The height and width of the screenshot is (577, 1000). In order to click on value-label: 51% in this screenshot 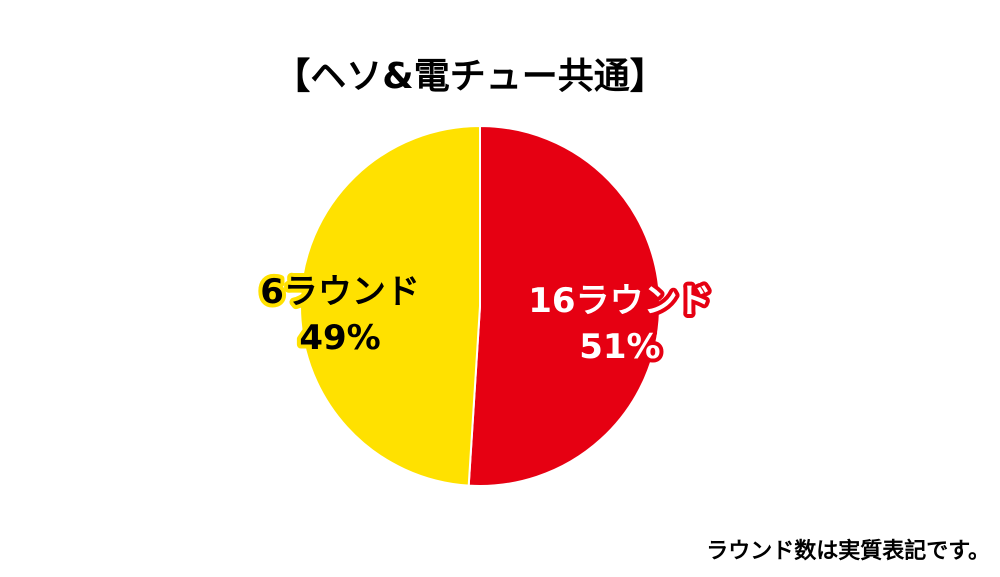, I will do `click(619, 347)`.